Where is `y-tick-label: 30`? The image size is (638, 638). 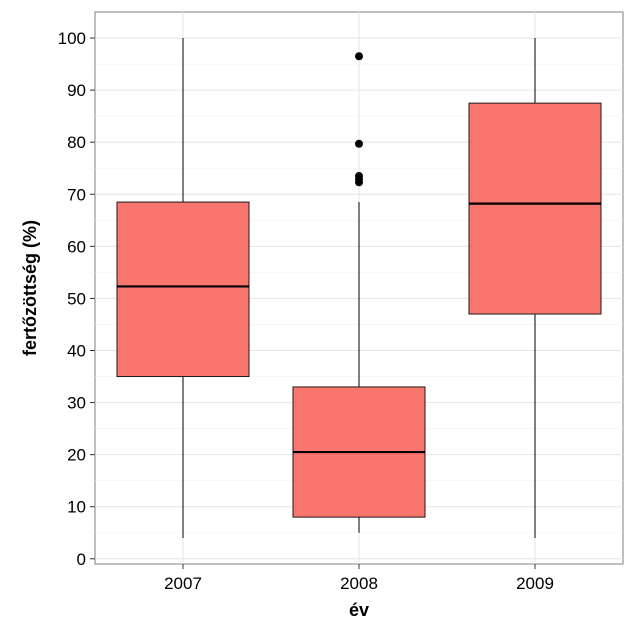 y-tick-label: 30 is located at coordinates (76, 403).